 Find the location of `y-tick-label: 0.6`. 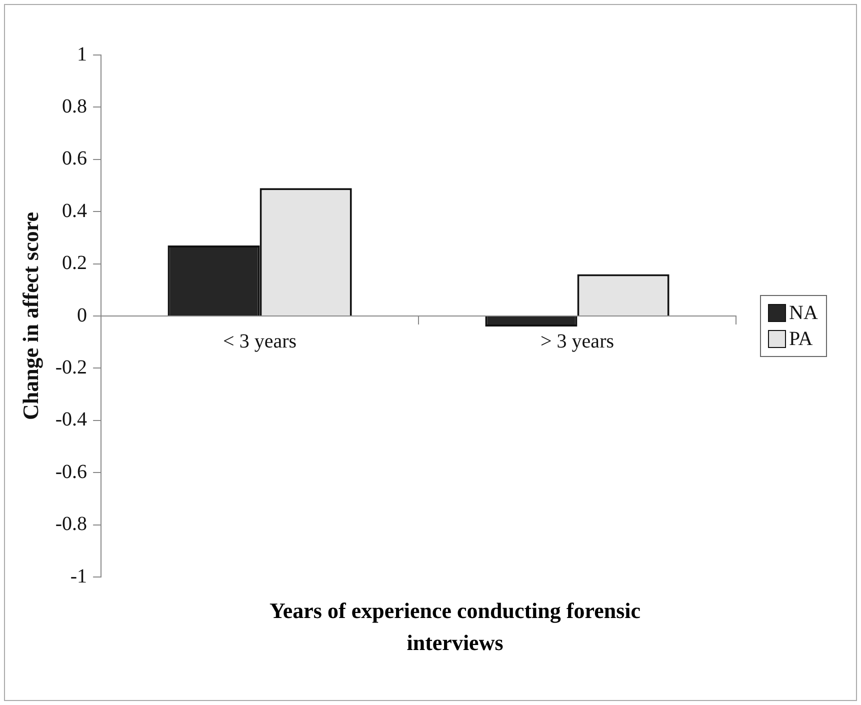

y-tick-label: 0.6 is located at coordinates (75, 159).